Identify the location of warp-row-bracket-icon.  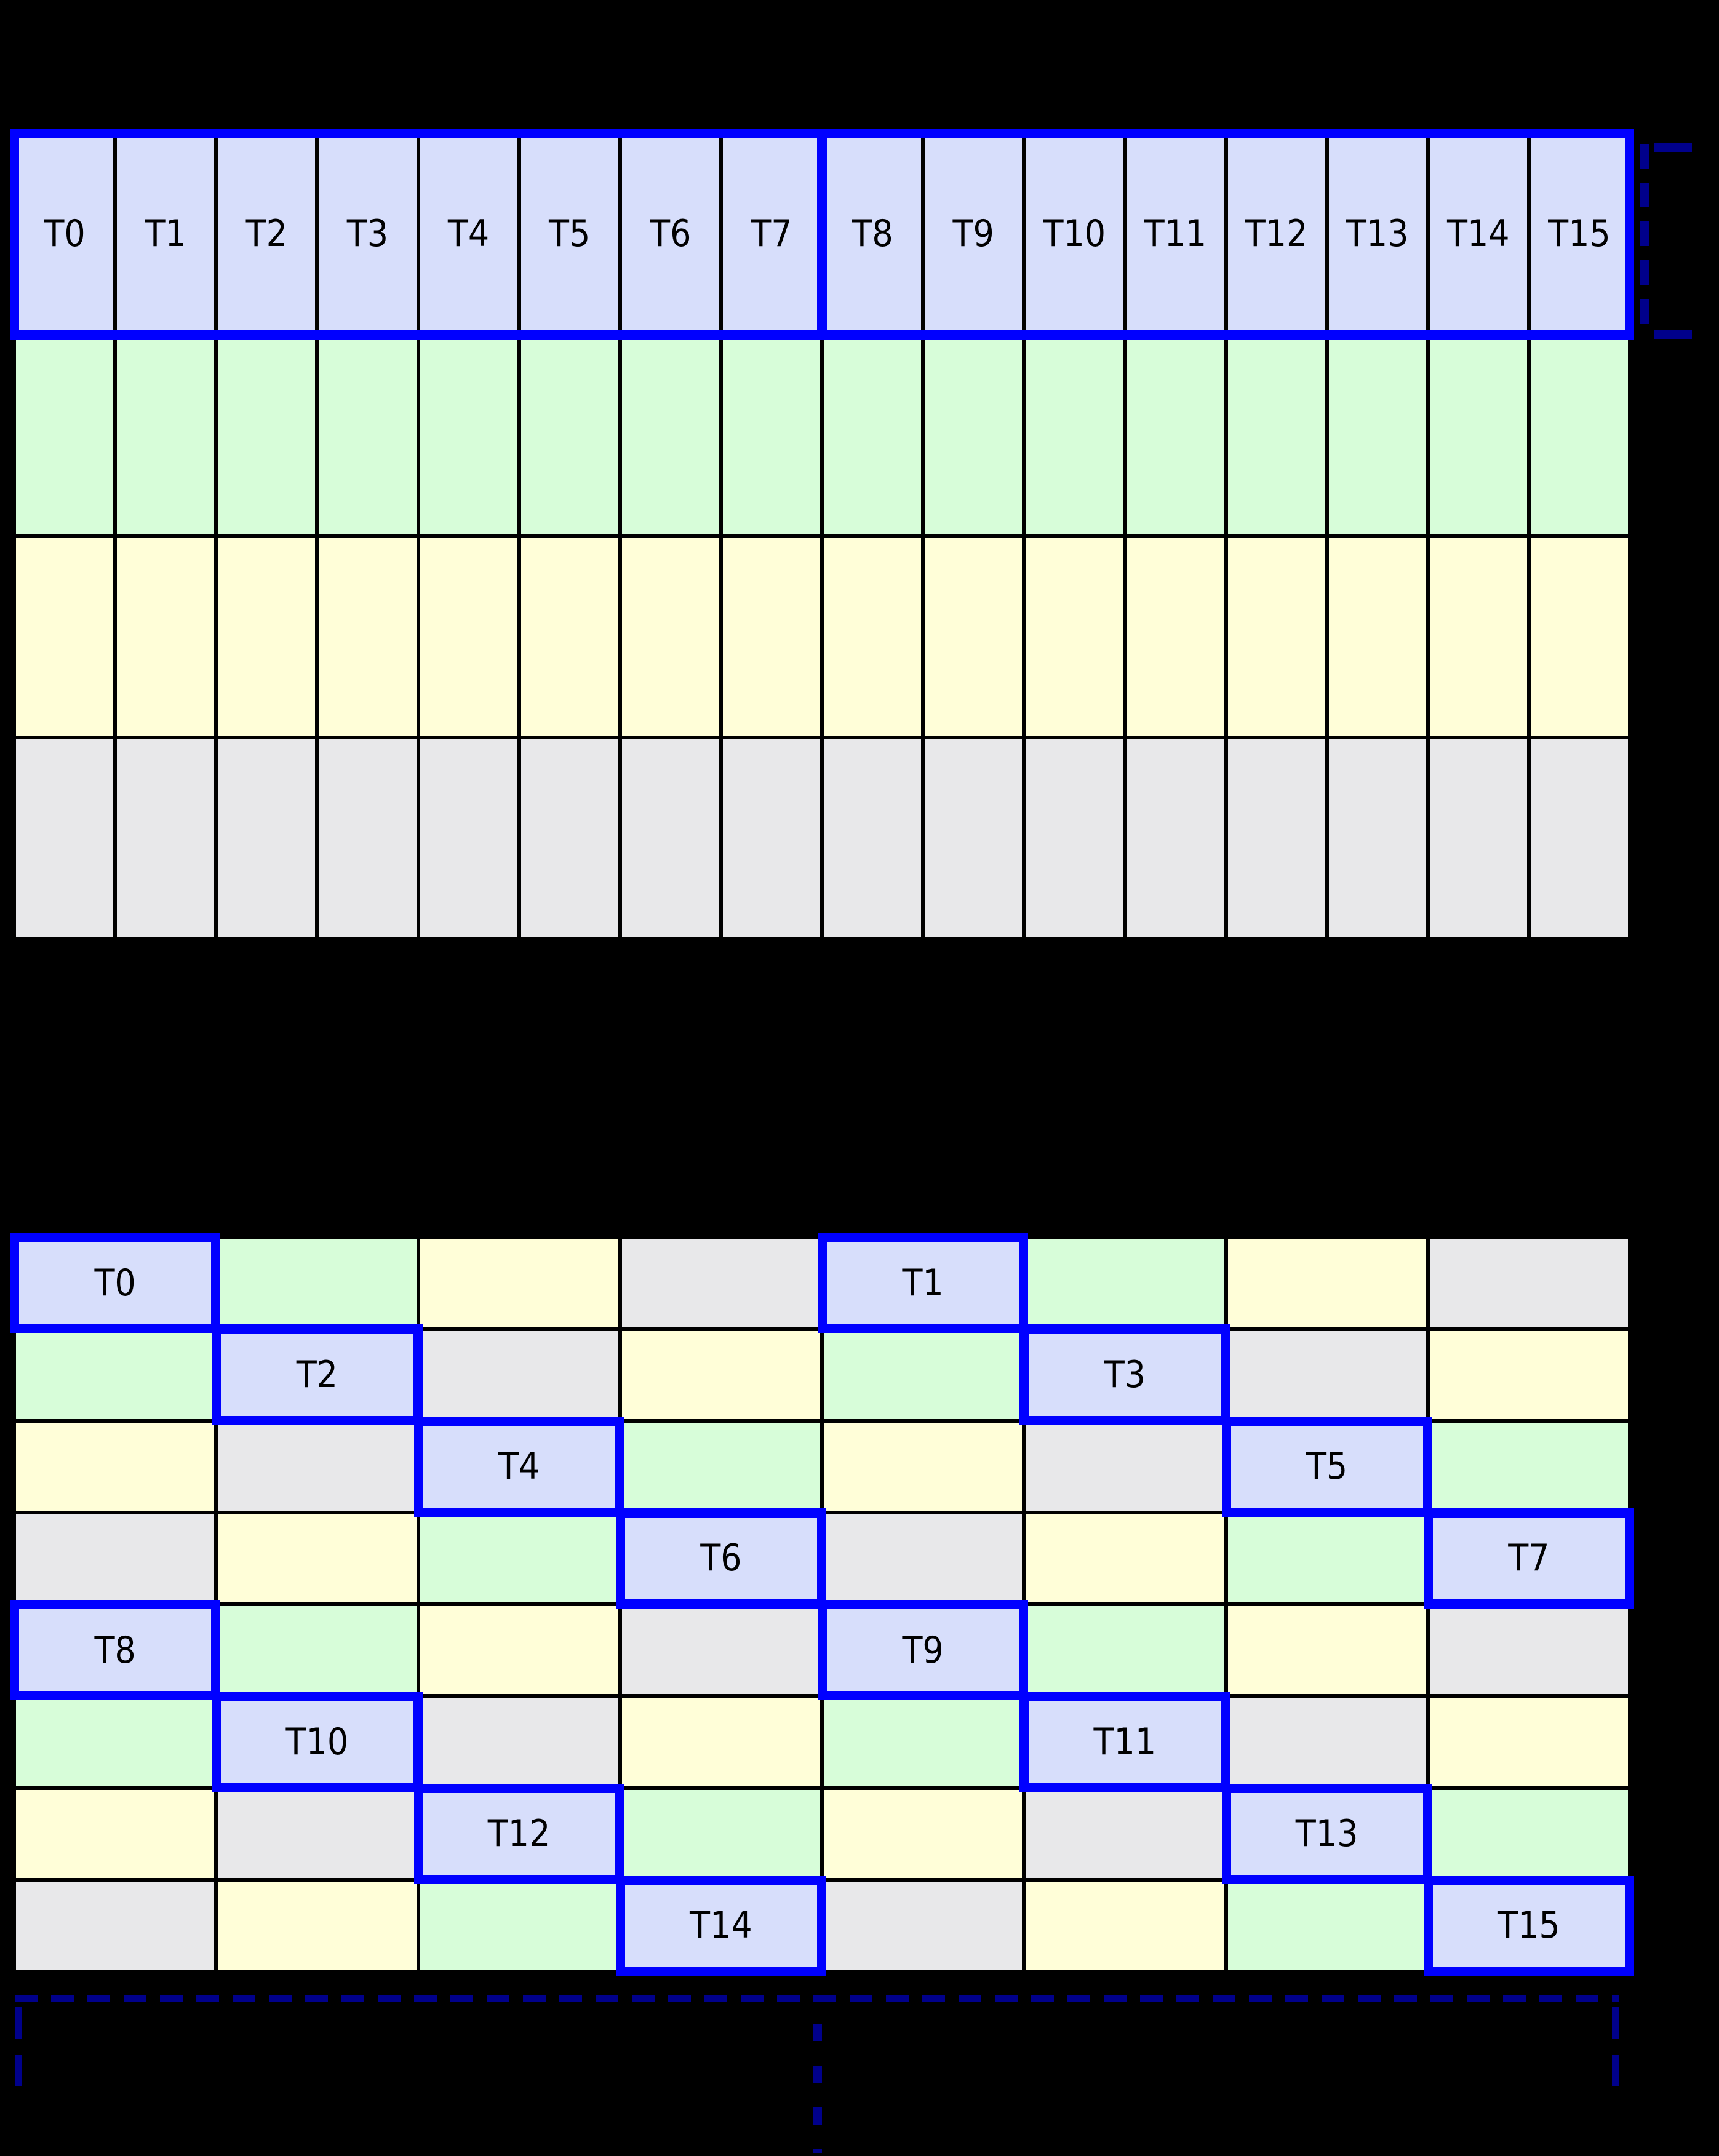
(1666, 241).